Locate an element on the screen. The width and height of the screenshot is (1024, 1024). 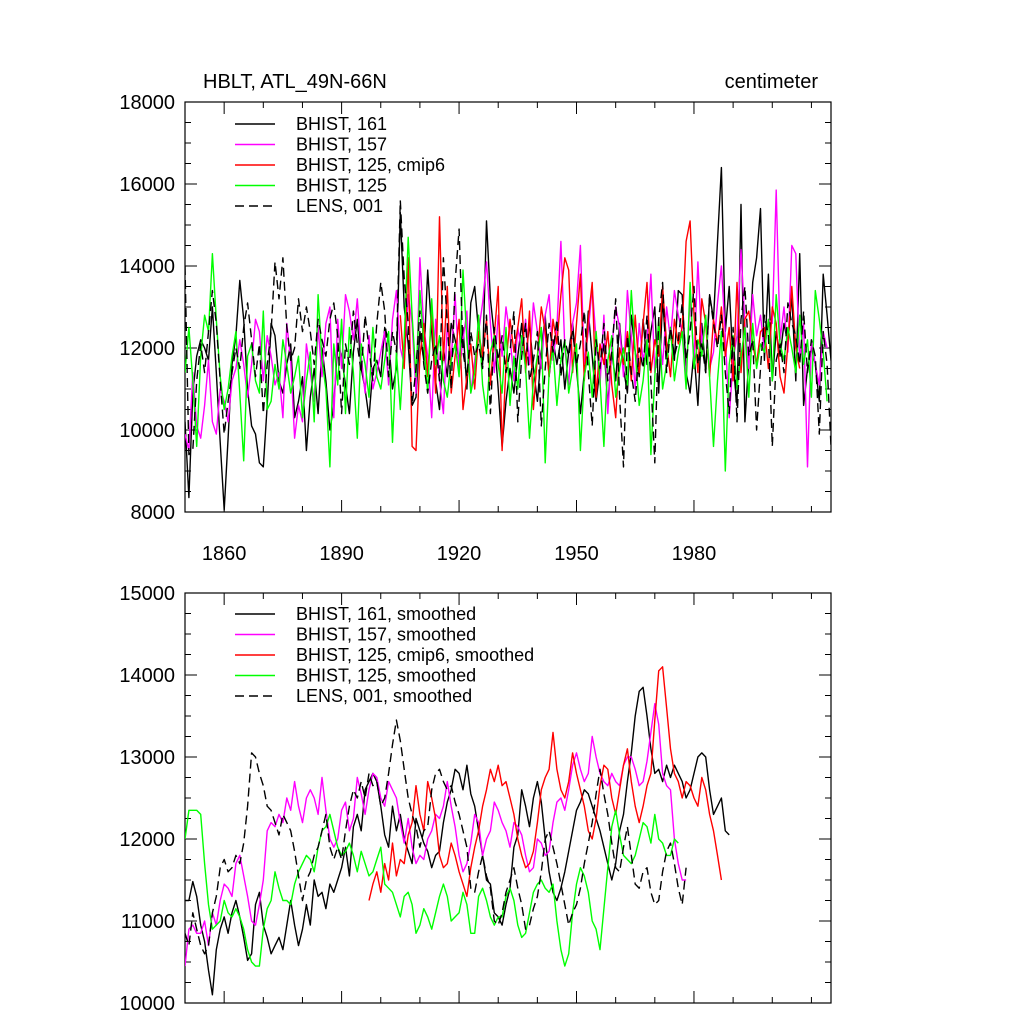
legend-label: BHIST, 161 is located at coordinates (341, 124).